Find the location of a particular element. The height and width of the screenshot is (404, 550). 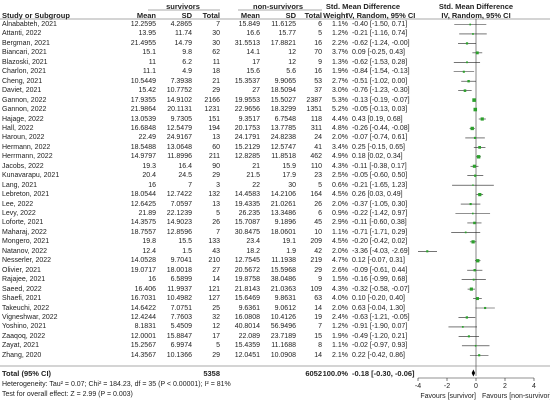

study-name: Daviet, 2021 is located at coordinates (22, 91).